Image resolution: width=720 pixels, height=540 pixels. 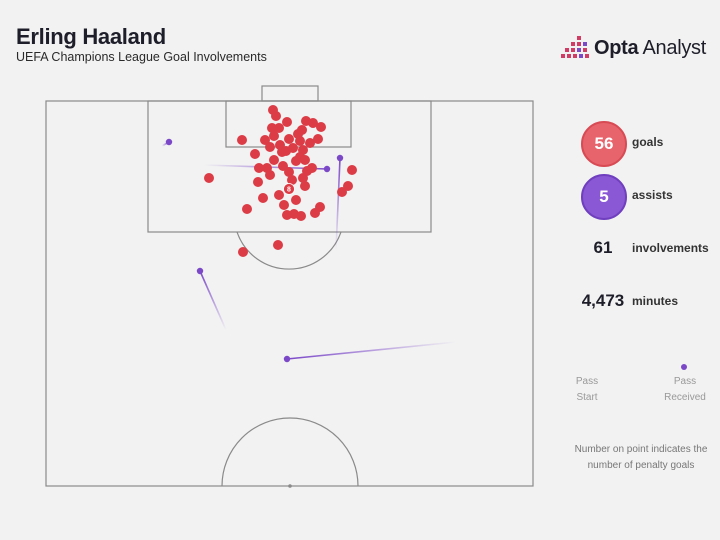 I want to click on penalty-count-label: 8, so click(x=289, y=190).